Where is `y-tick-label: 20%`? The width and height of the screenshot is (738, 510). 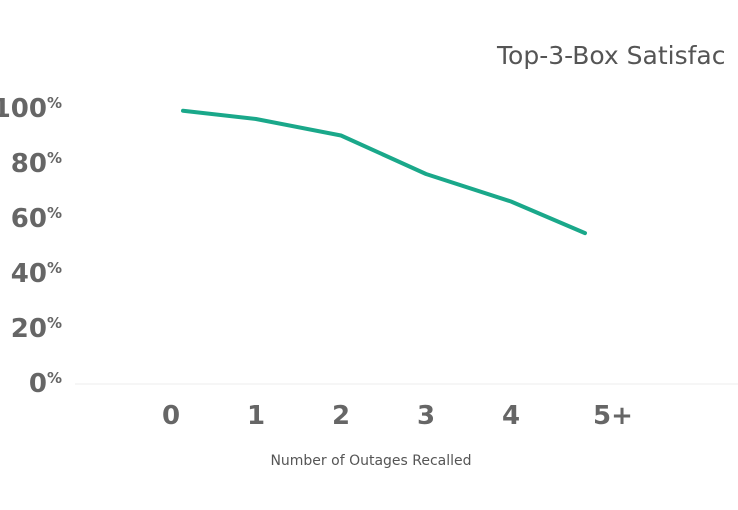
y-tick-label: 20% is located at coordinates (36, 329).